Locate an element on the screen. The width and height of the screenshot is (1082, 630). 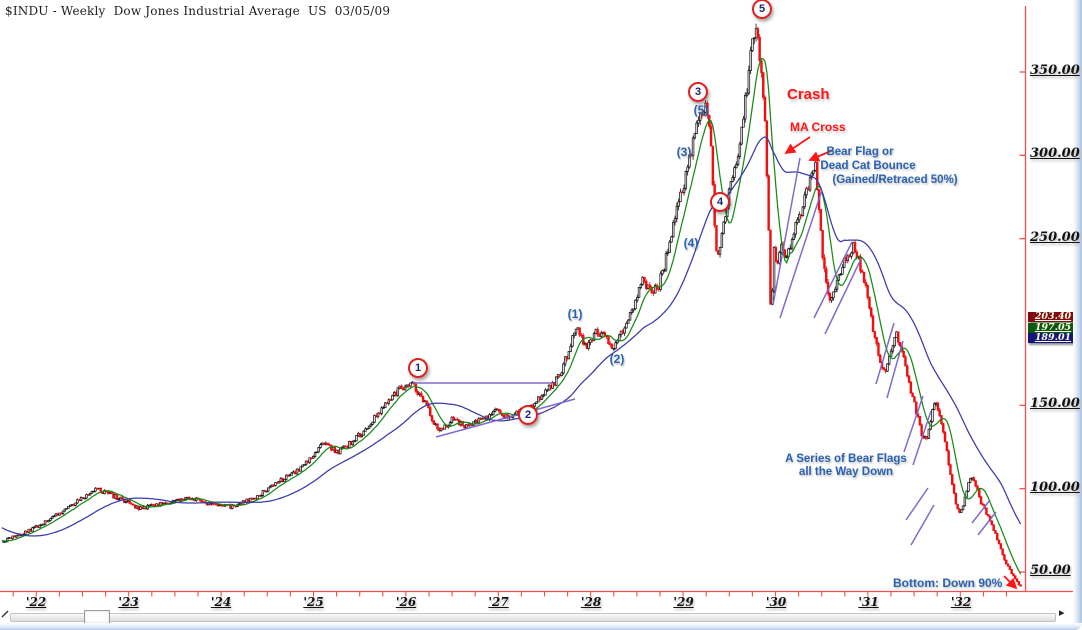
bear-flag-note-line-1: Bear Flag or is located at coordinates (860, 152).